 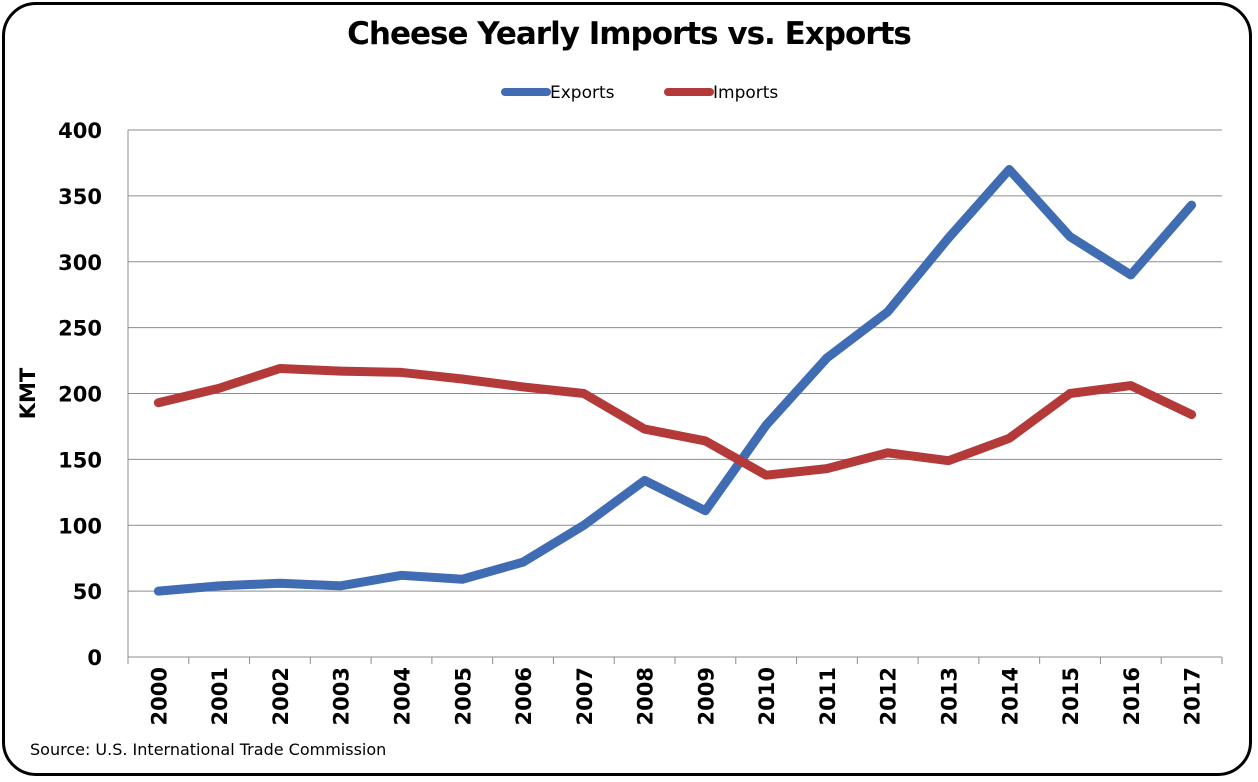 What do you see at coordinates (889, 696) in the screenshot?
I see `x-tick-label: 2012` at bounding box center [889, 696].